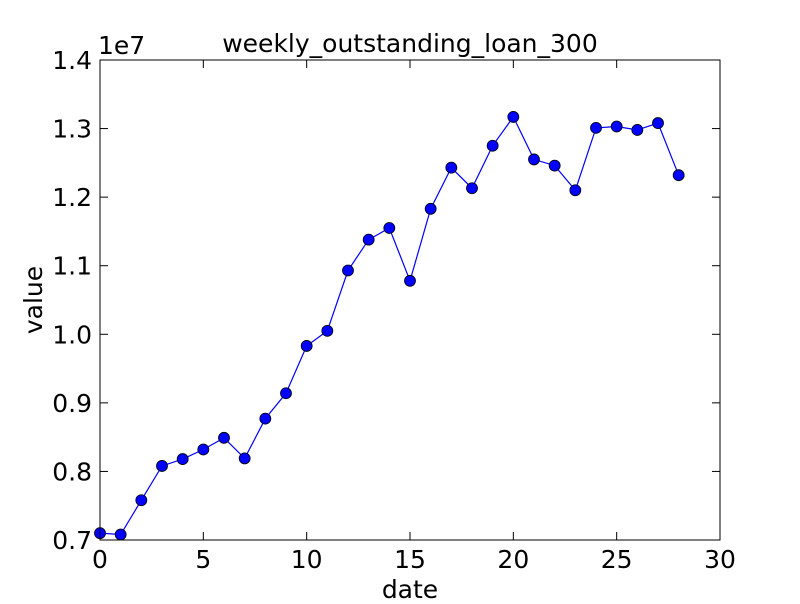 The image size is (800, 604). Describe the element at coordinates (72, 266) in the screenshot. I see `y-tick-label: 1.1` at that location.